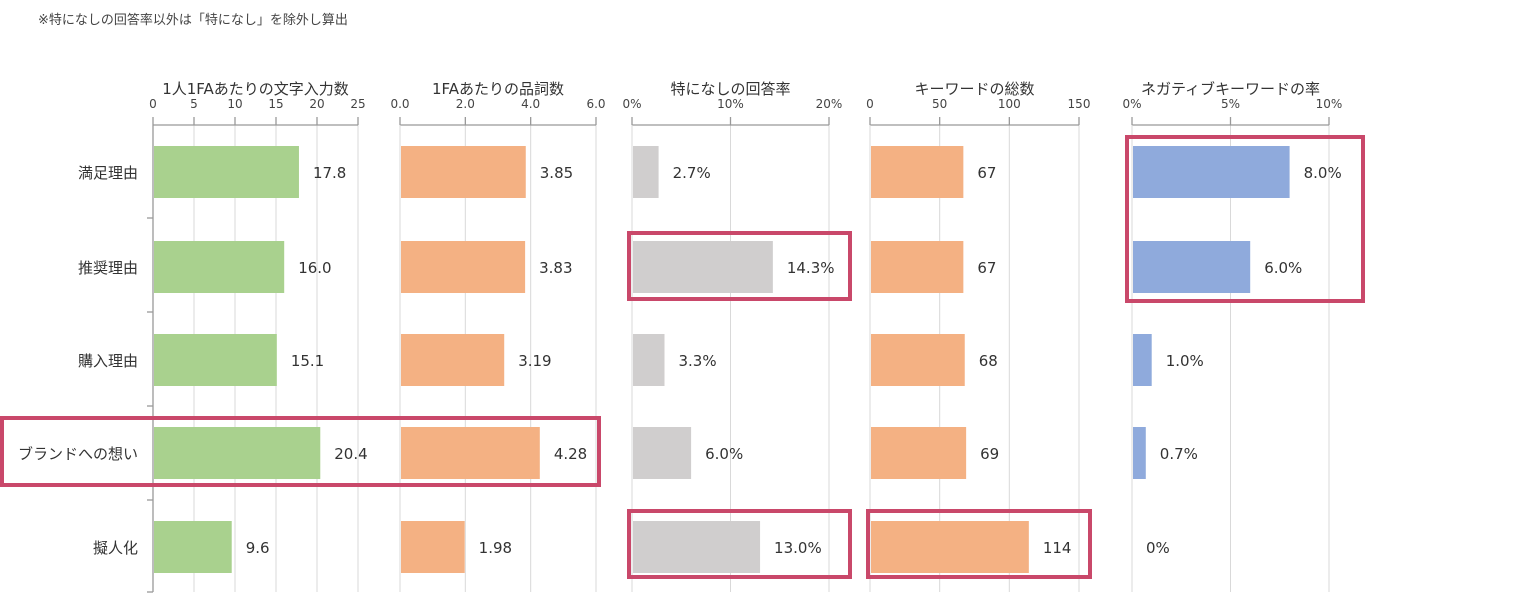 Image resolution: width=1523 pixels, height=606 pixels. What do you see at coordinates (534, 361) in the screenshot?
I see `data-label: 3.19` at bounding box center [534, 361].